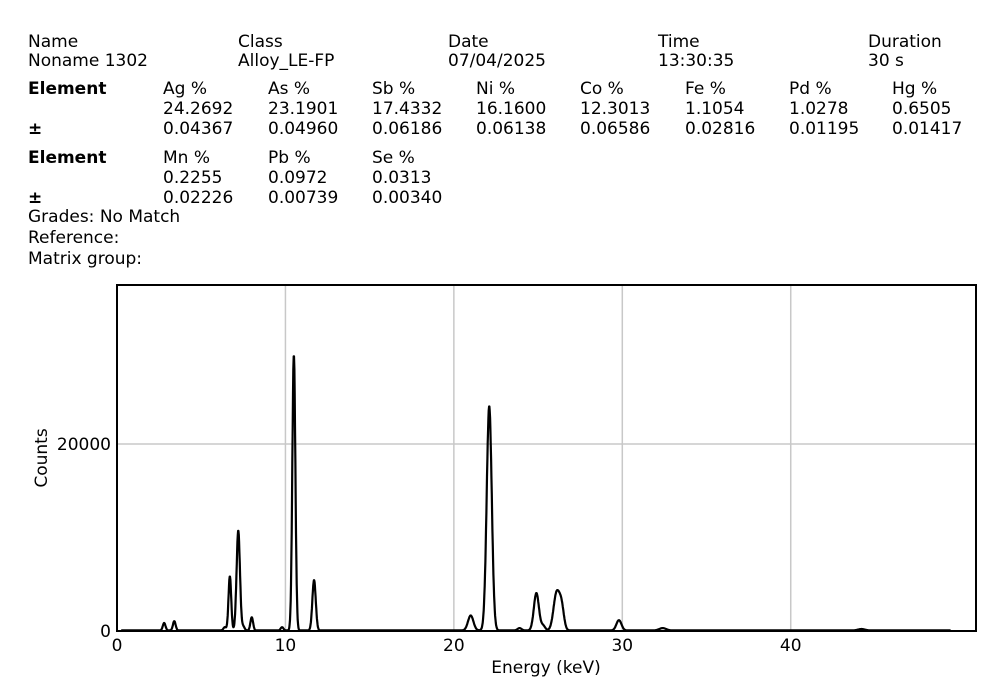 The height and width of the screenshot is (686, 999). Describe the element at coordinates (715, 109) in the screenshot. I see `element-value: 1.1054` at that location.